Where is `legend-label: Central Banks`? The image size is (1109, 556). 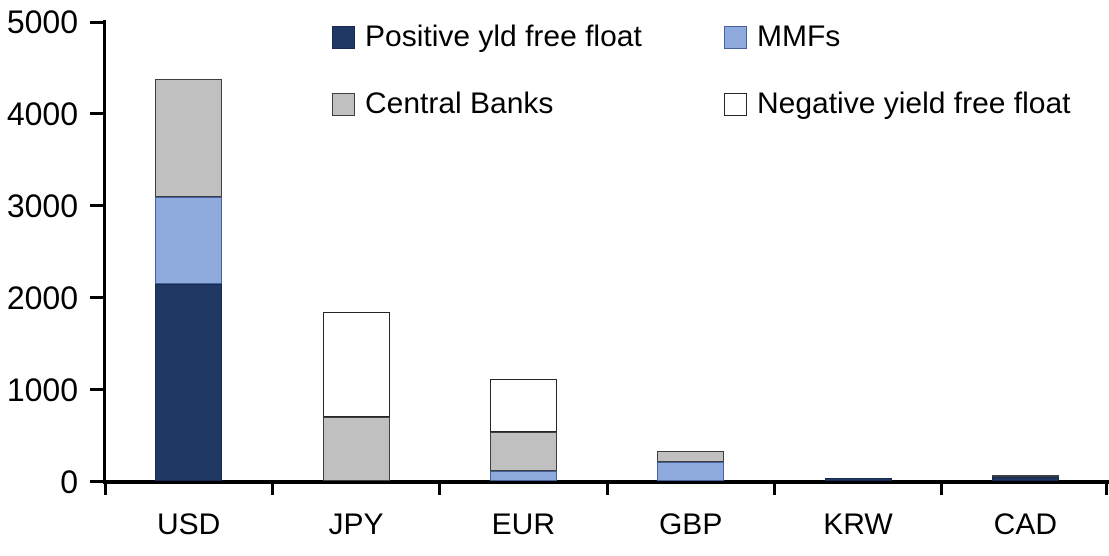
legend-label: Central Banks is located at coordinates (459, 103).